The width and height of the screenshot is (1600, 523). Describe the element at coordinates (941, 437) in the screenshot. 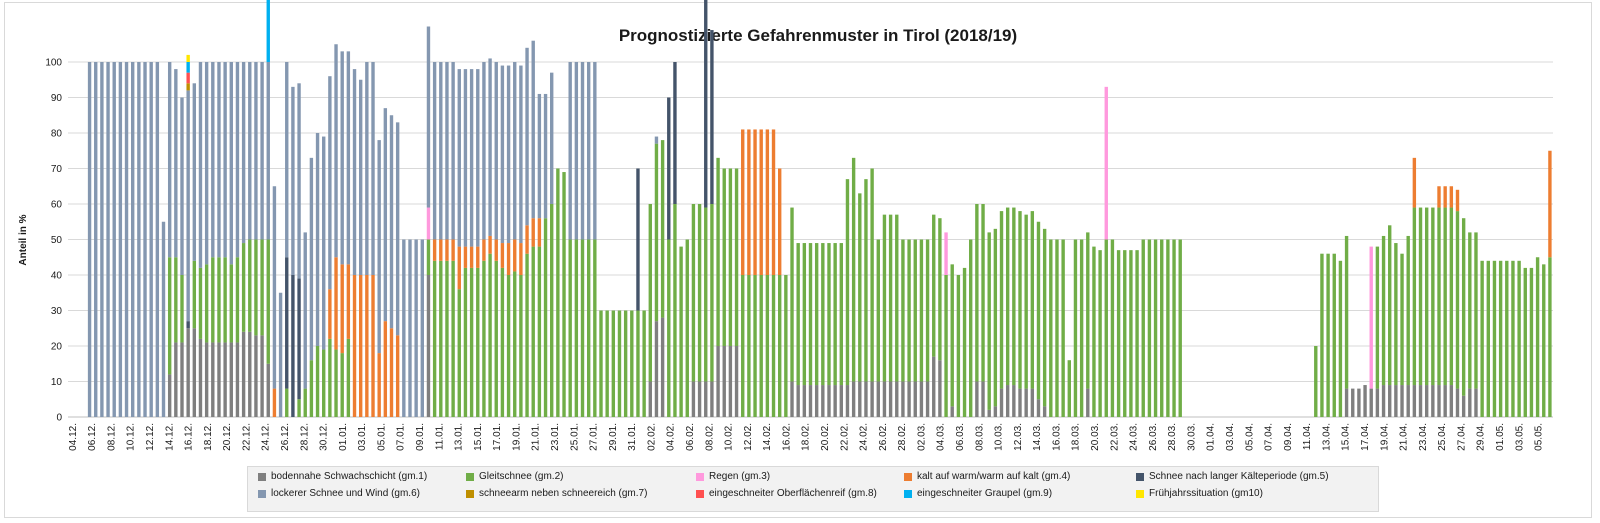

I see `x-tick-label: 04.03.` at that location.